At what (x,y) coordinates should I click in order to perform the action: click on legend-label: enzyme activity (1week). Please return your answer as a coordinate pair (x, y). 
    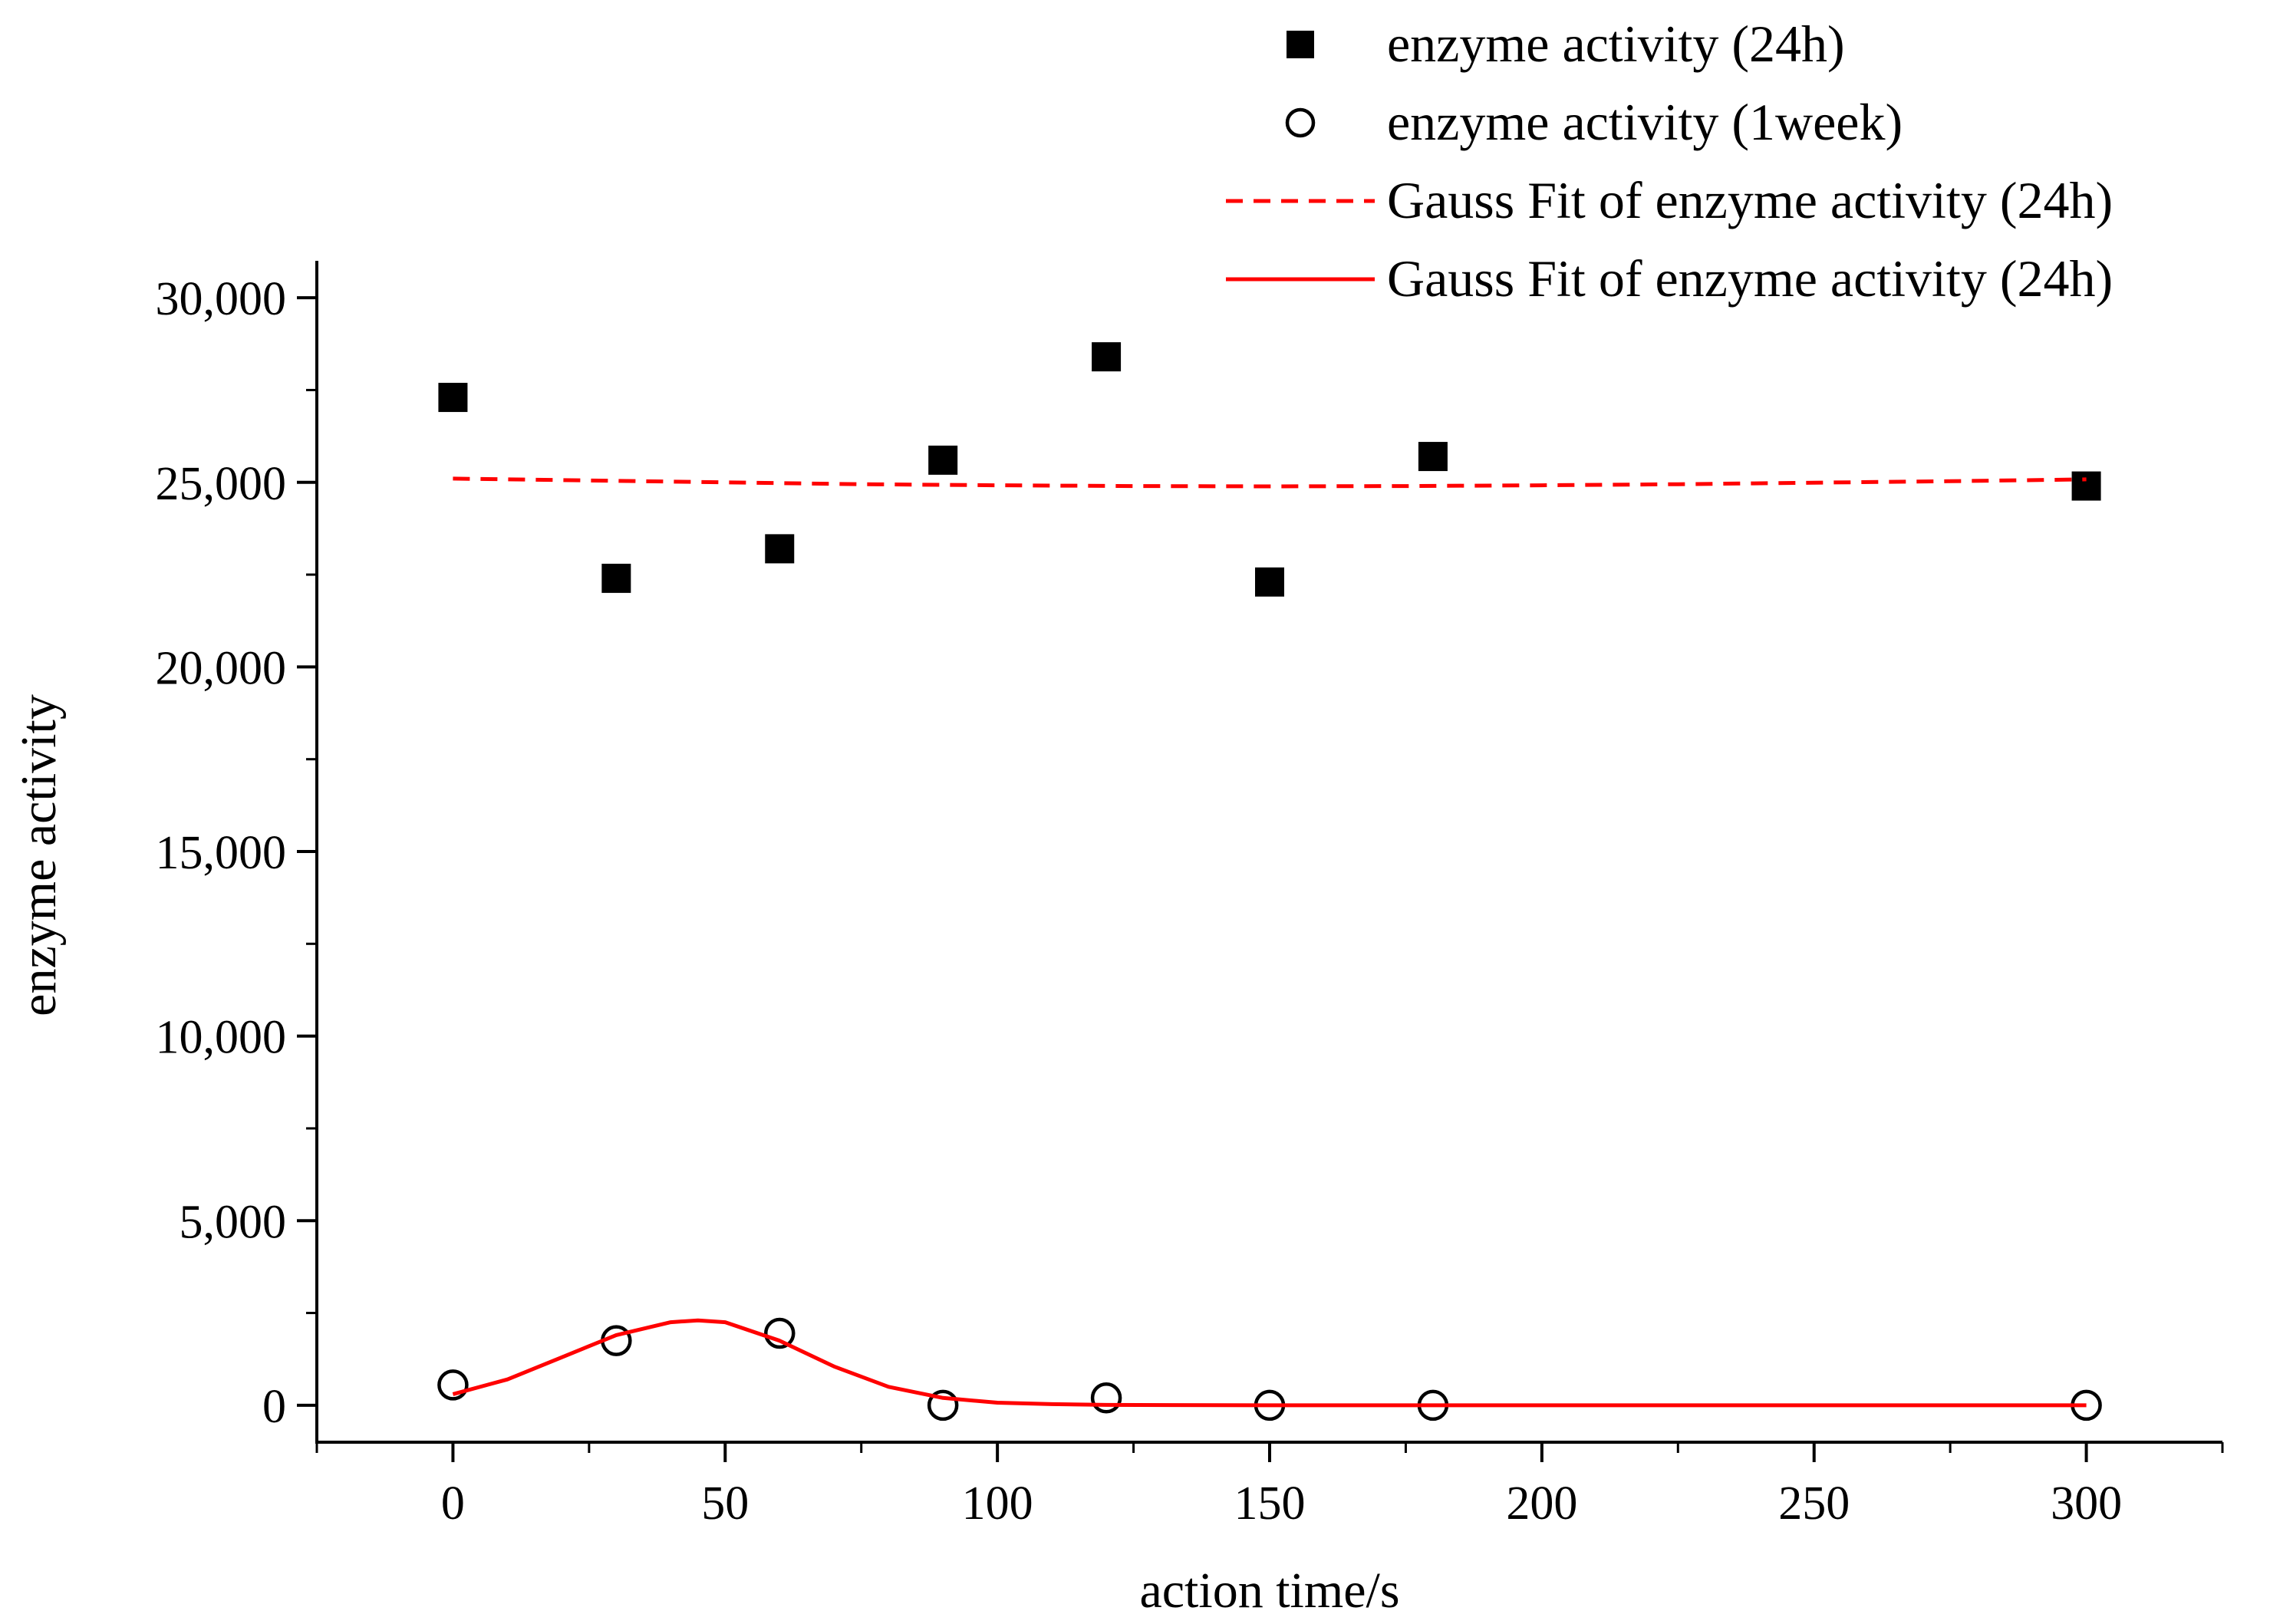
    Looking at the image, I should click on (1645, 122).